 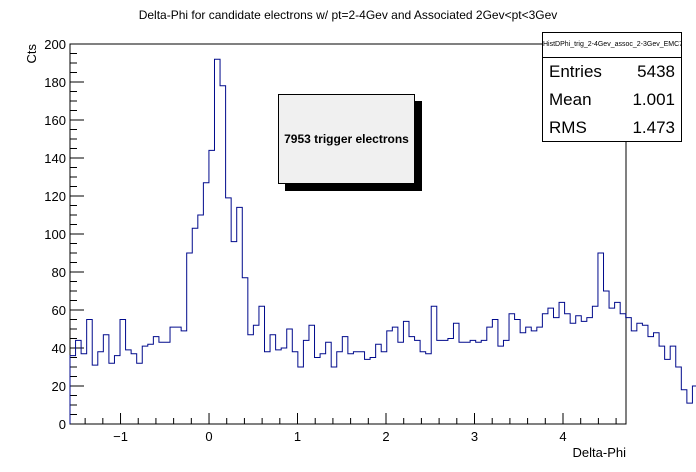 What do you see at coordinates (653, 127) in the screenshot?
I see `stats-value: 1.473` at bounding box center [653, 127].